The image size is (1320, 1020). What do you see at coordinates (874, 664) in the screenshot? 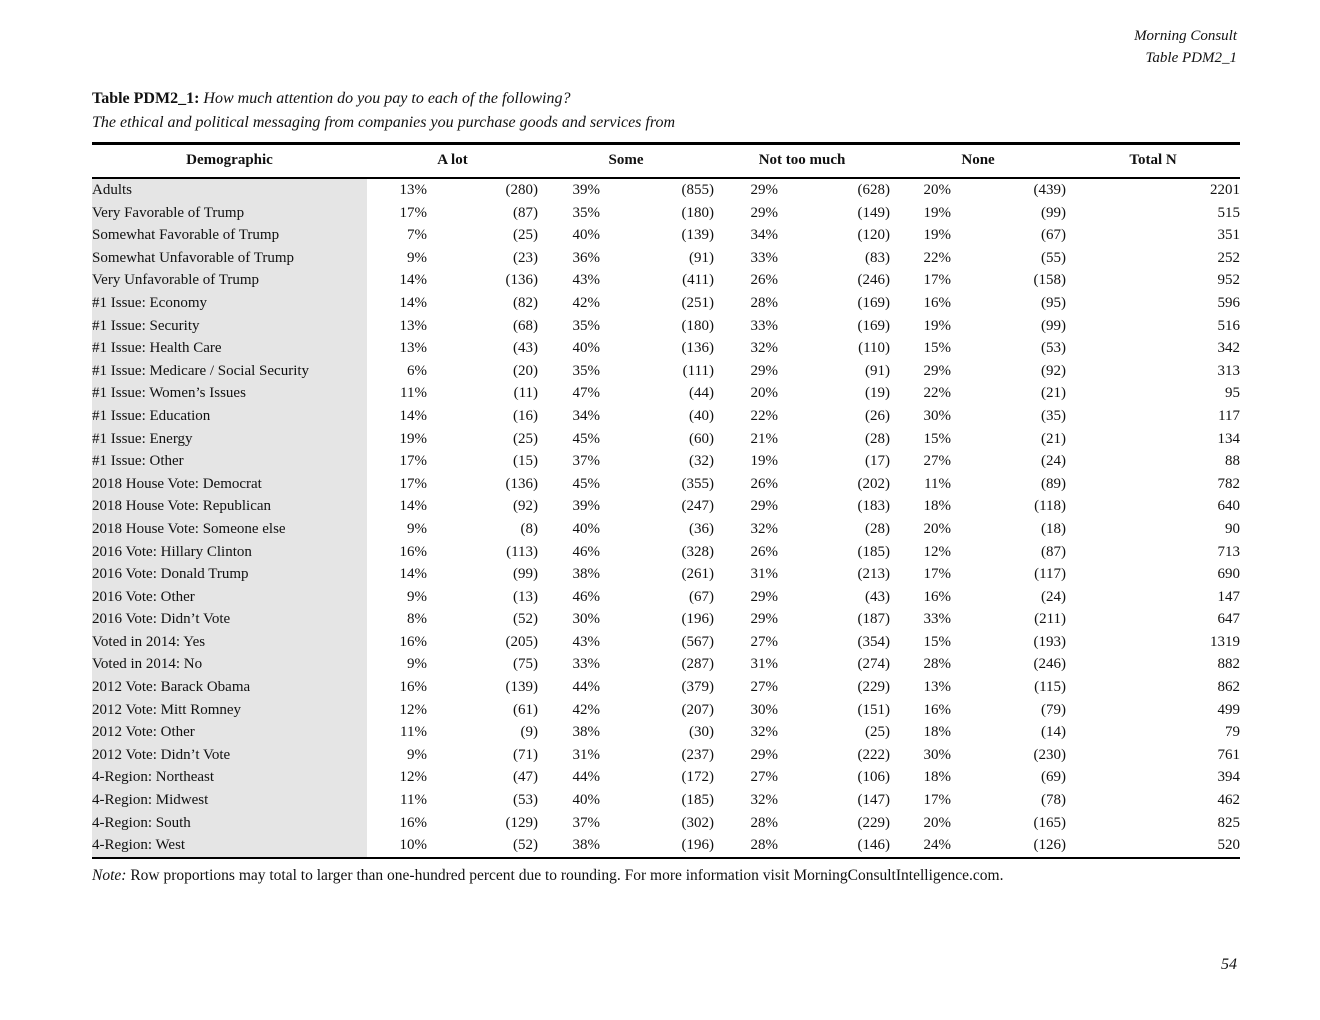
I see `not-too-much-count-cell: (274)` at bounding box center [874, 664].